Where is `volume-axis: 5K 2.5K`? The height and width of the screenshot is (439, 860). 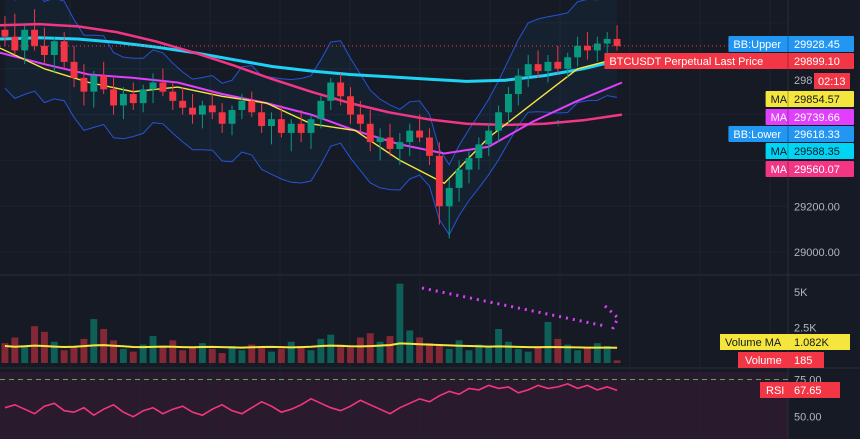
volume-axis: 5K 2.5K is located at coordinates (805, 310).